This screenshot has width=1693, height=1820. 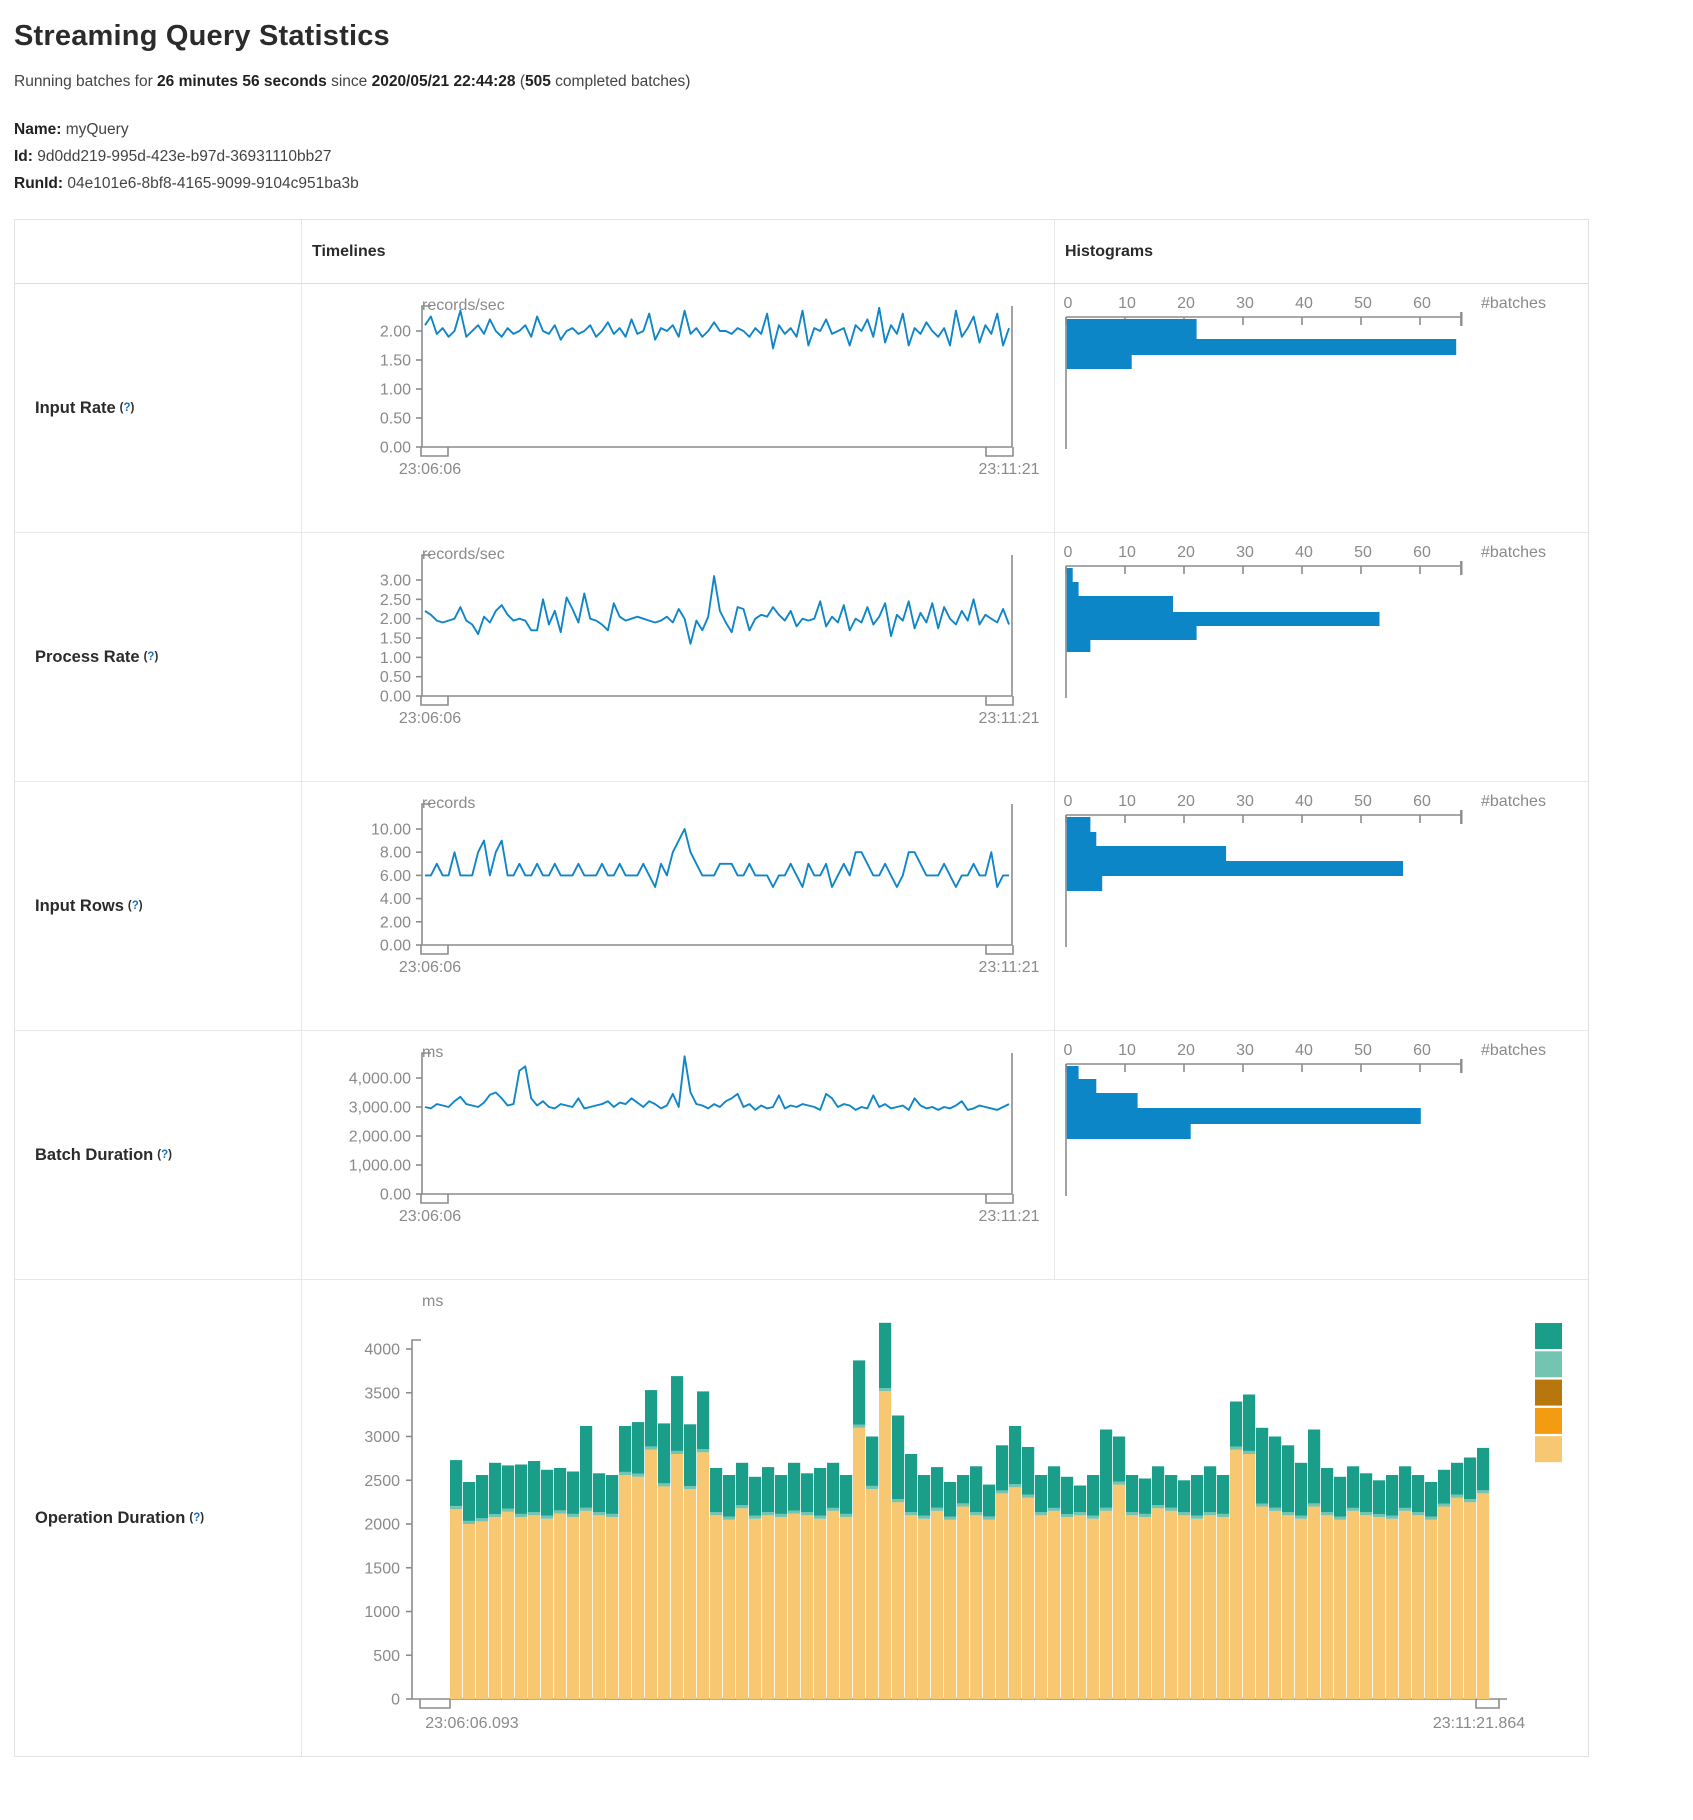 I want to click on x-tick-label: 10, so click(x=1127, y=1050).